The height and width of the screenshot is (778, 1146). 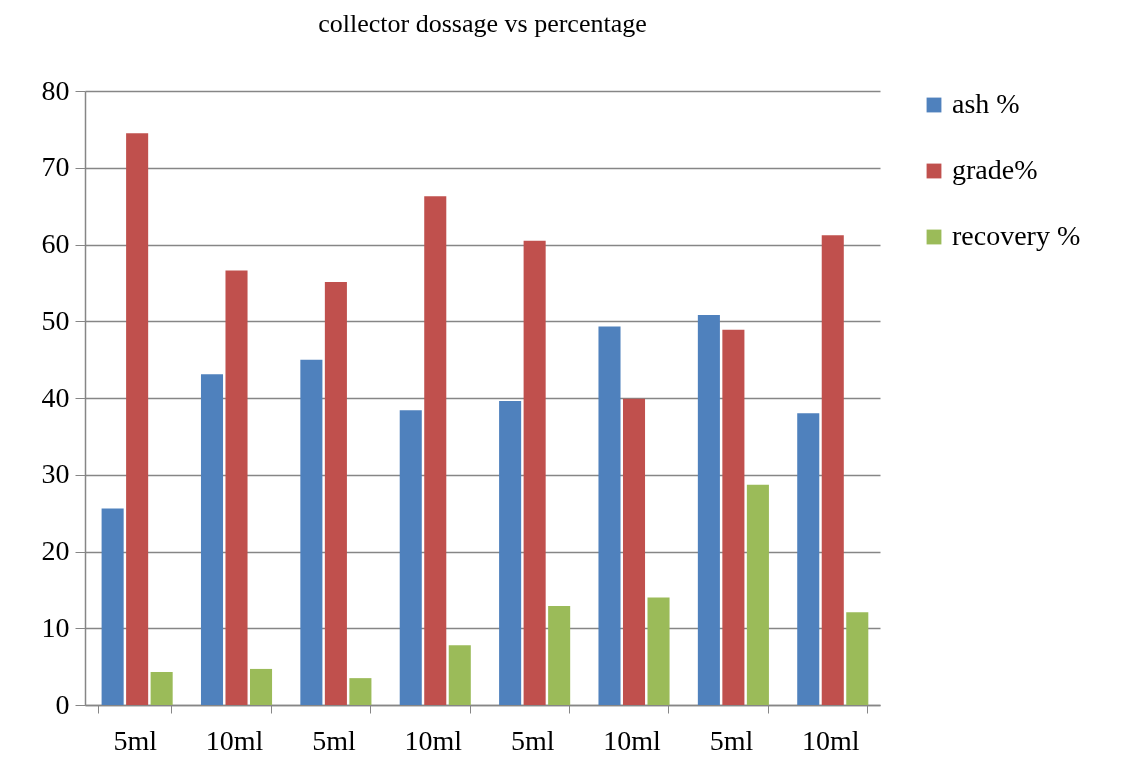 I want to click on y-tick-label: 10, so click(x=55, y=627).